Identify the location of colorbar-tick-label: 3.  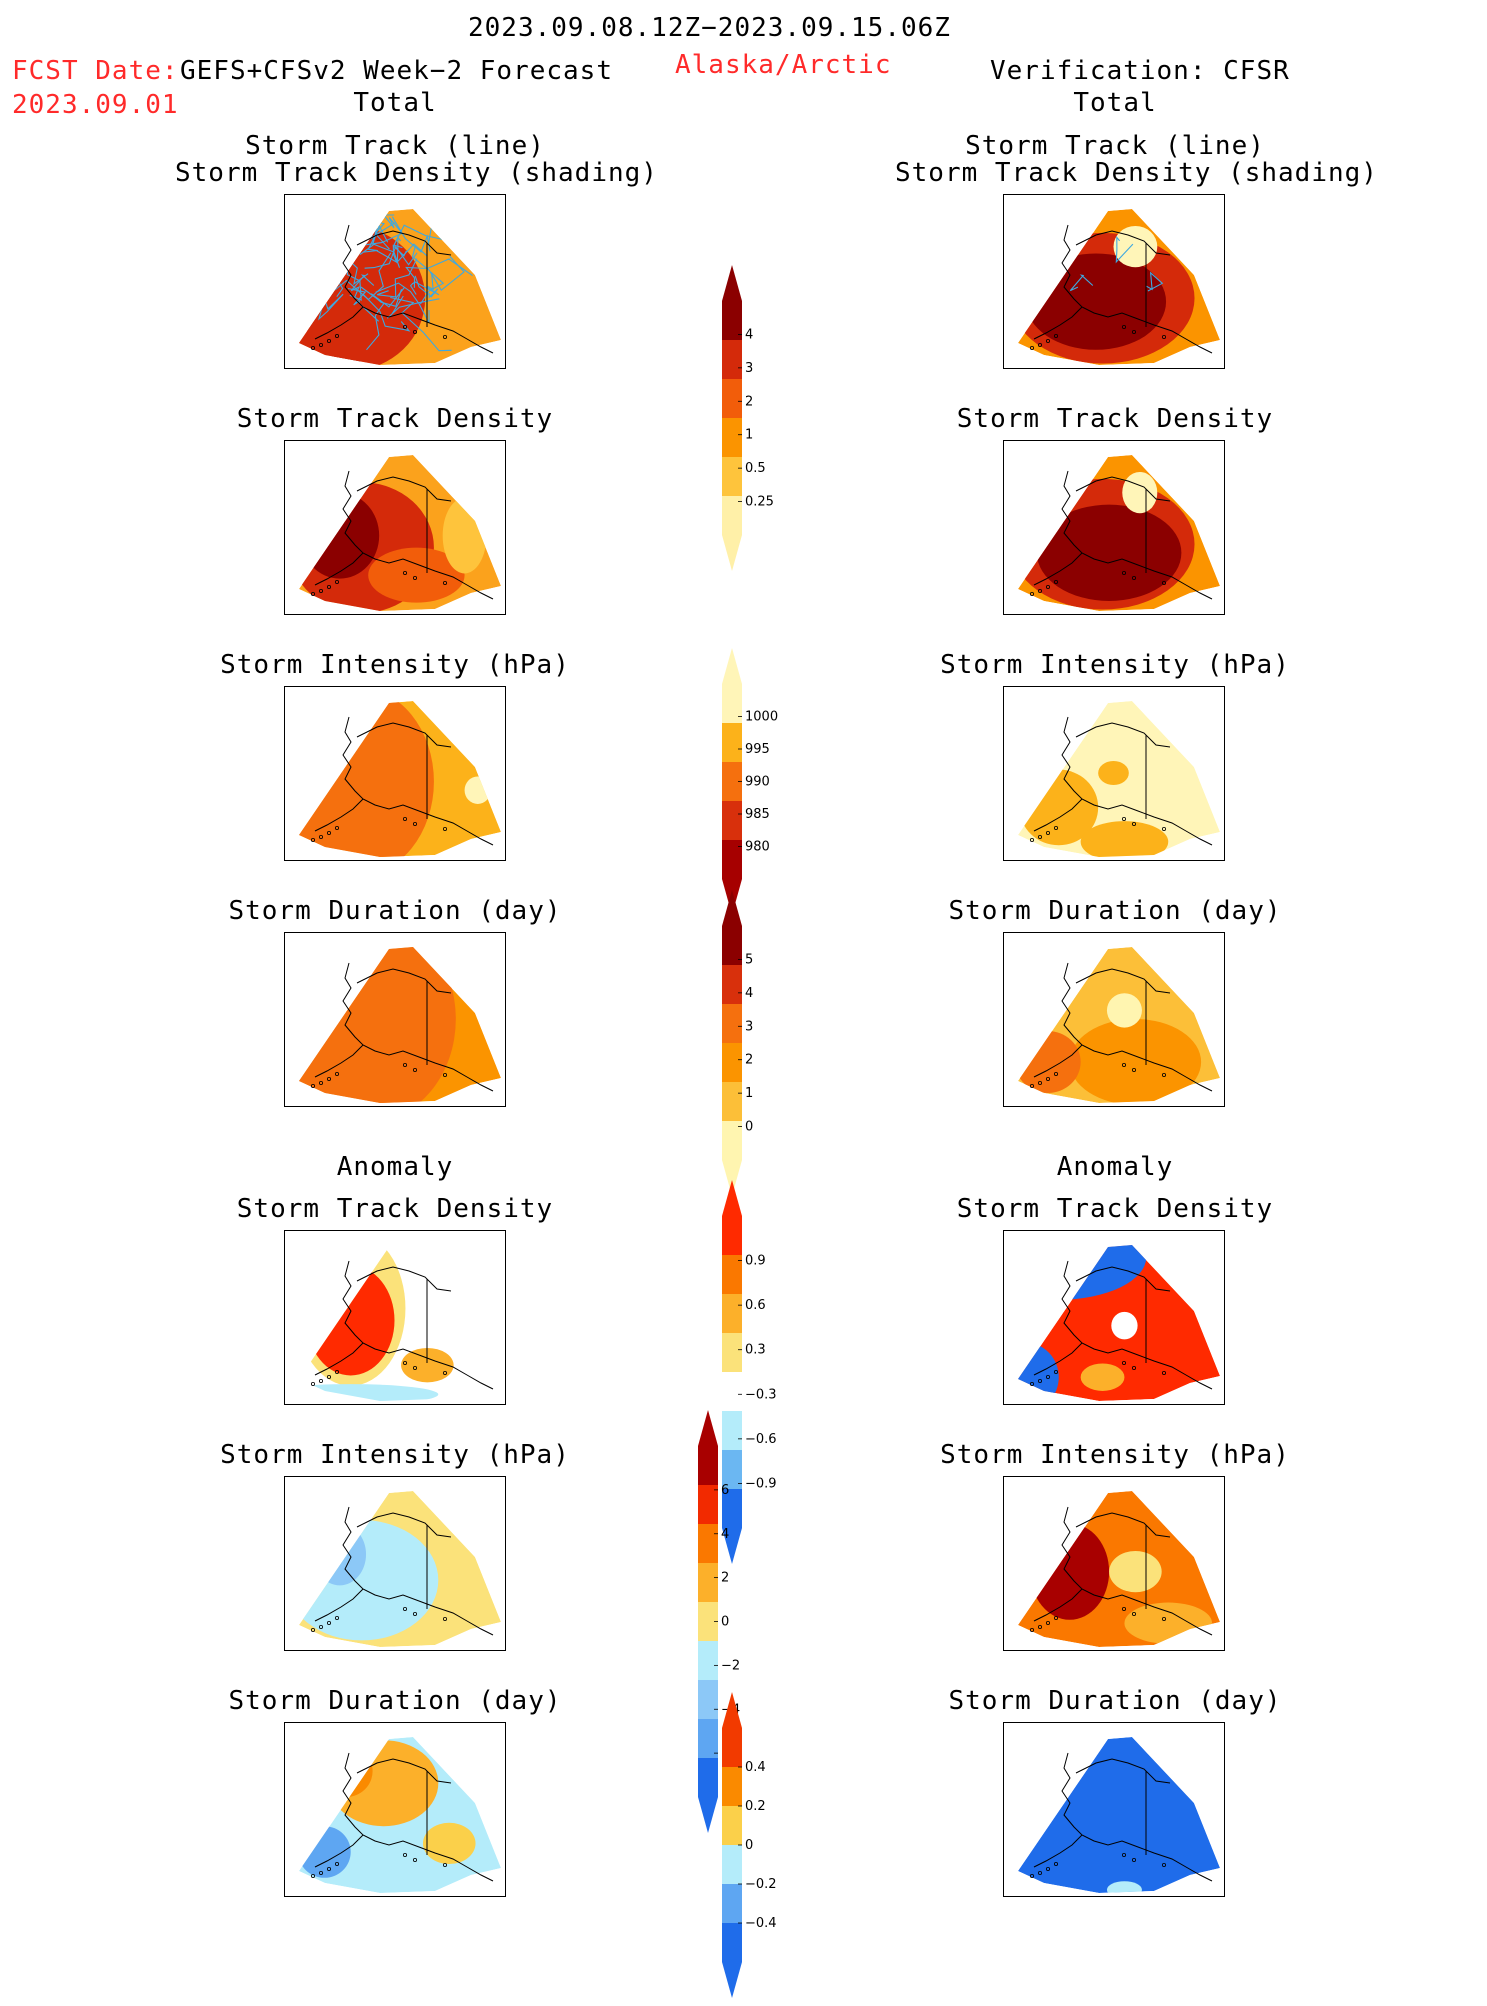
(749, 1026).